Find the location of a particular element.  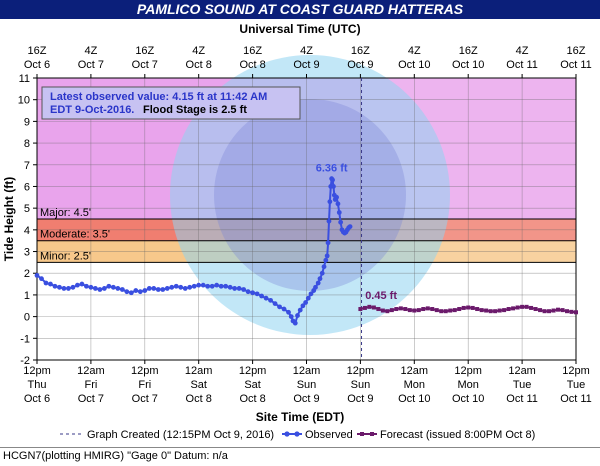

flood-stage-label: Major: 4.5' is located at coordinates (65, 213).